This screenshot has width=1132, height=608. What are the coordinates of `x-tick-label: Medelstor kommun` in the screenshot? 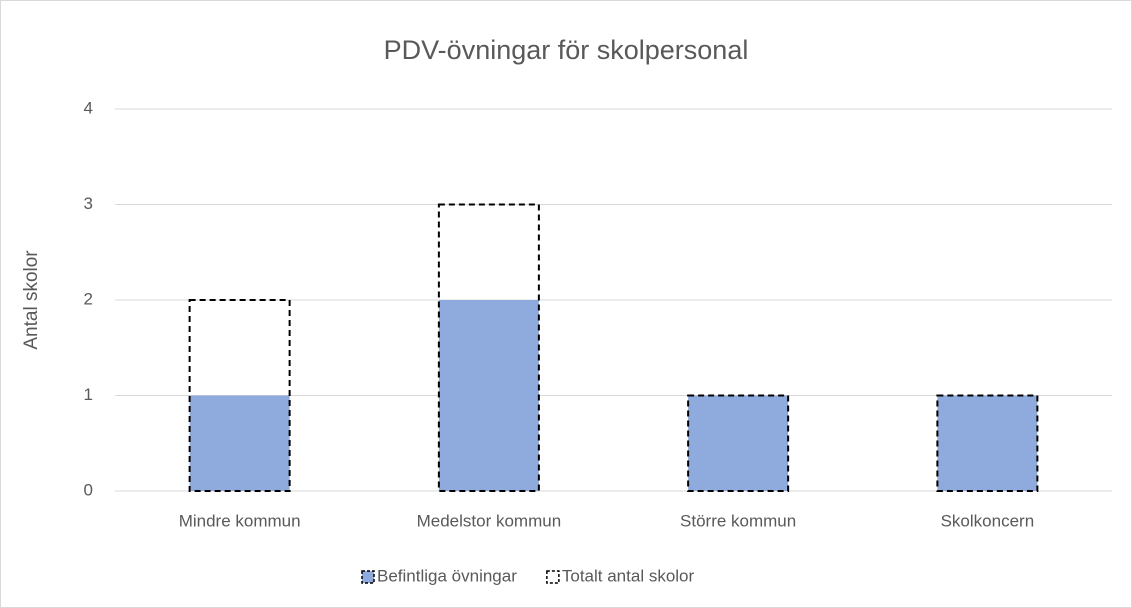 It's located at (489, 520).